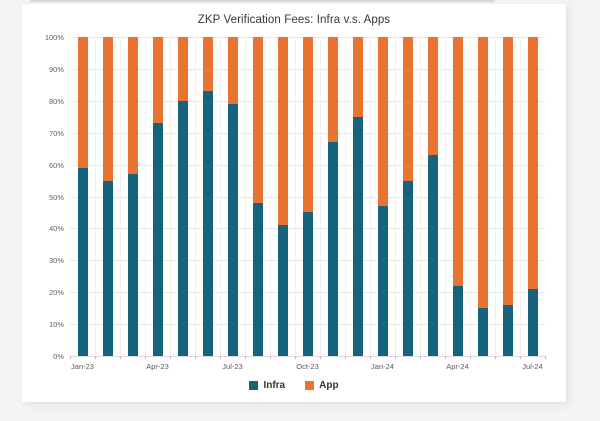 The width and height of the screenshot is (600, 421). I want to click on y-axis-label-10: 10%, so click(56, 325).